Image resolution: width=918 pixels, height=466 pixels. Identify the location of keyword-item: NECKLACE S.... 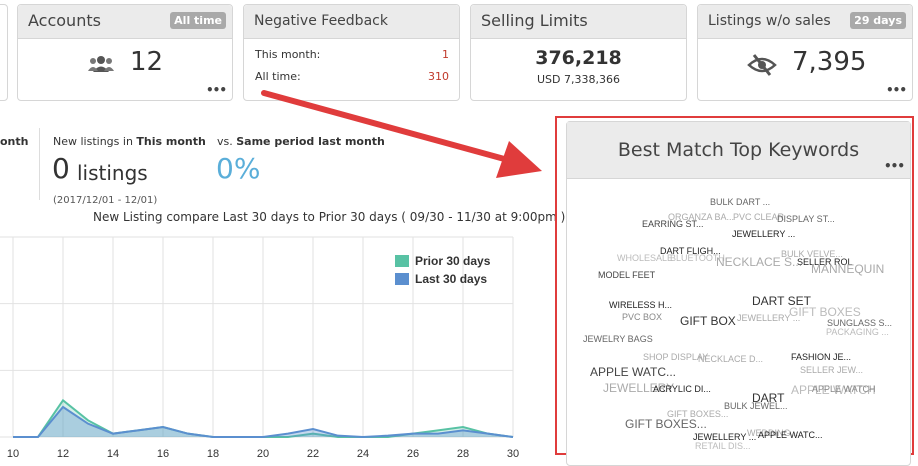
(759, 262).